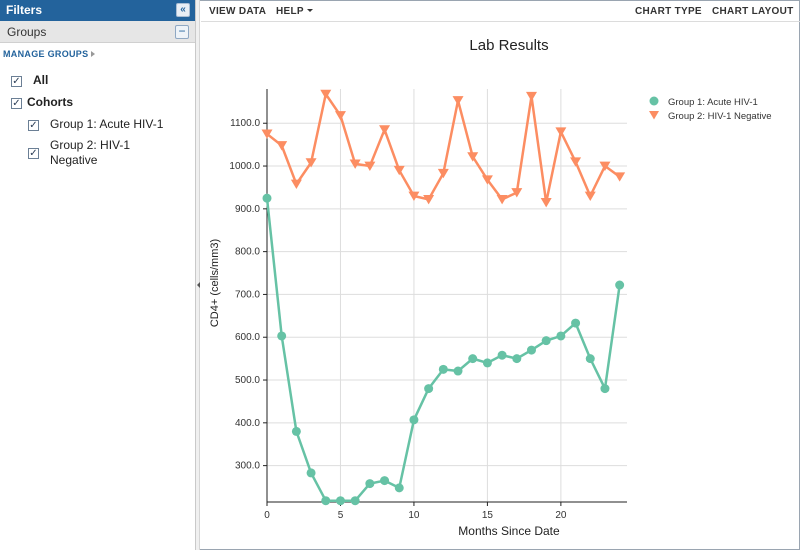  What do you see at coordinates (97, 54) in the screenshot?
I see `manage-groups-link: MANAGE GROUPS` at bounding box center [97, 54].